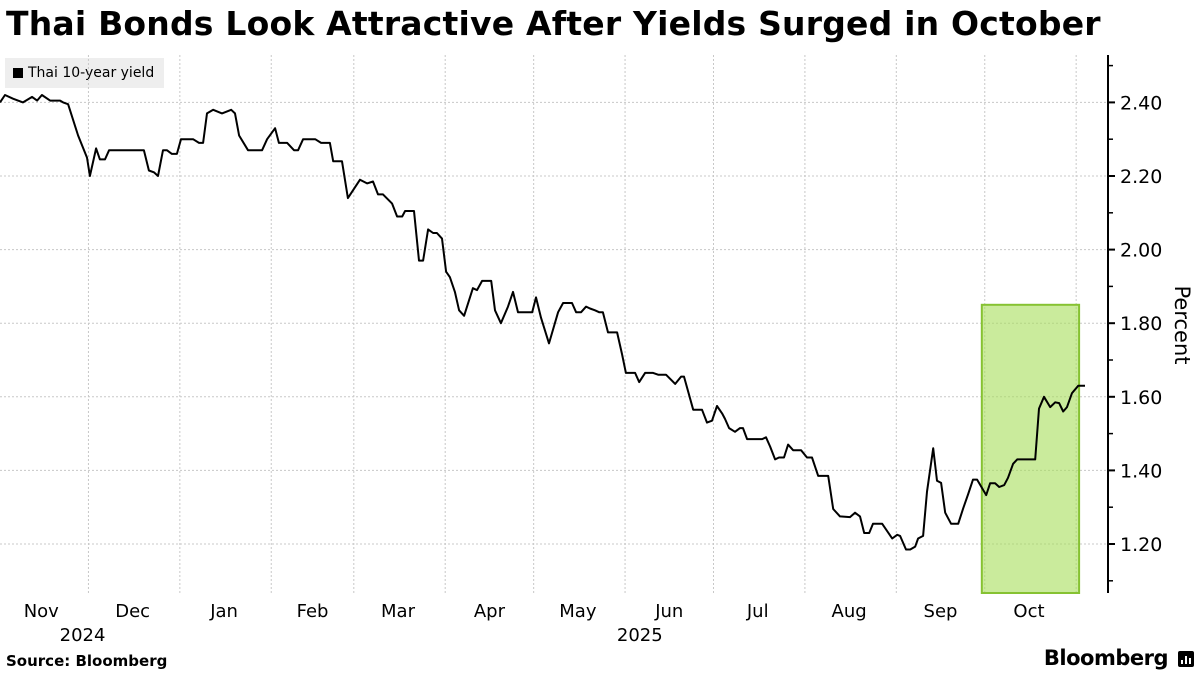 This screenshot has height=675, width=1200. What do you see at coordinates (223, 611) in the screenshot?
I see `x-tick-label: Jan` at bounding box center [223, 611].